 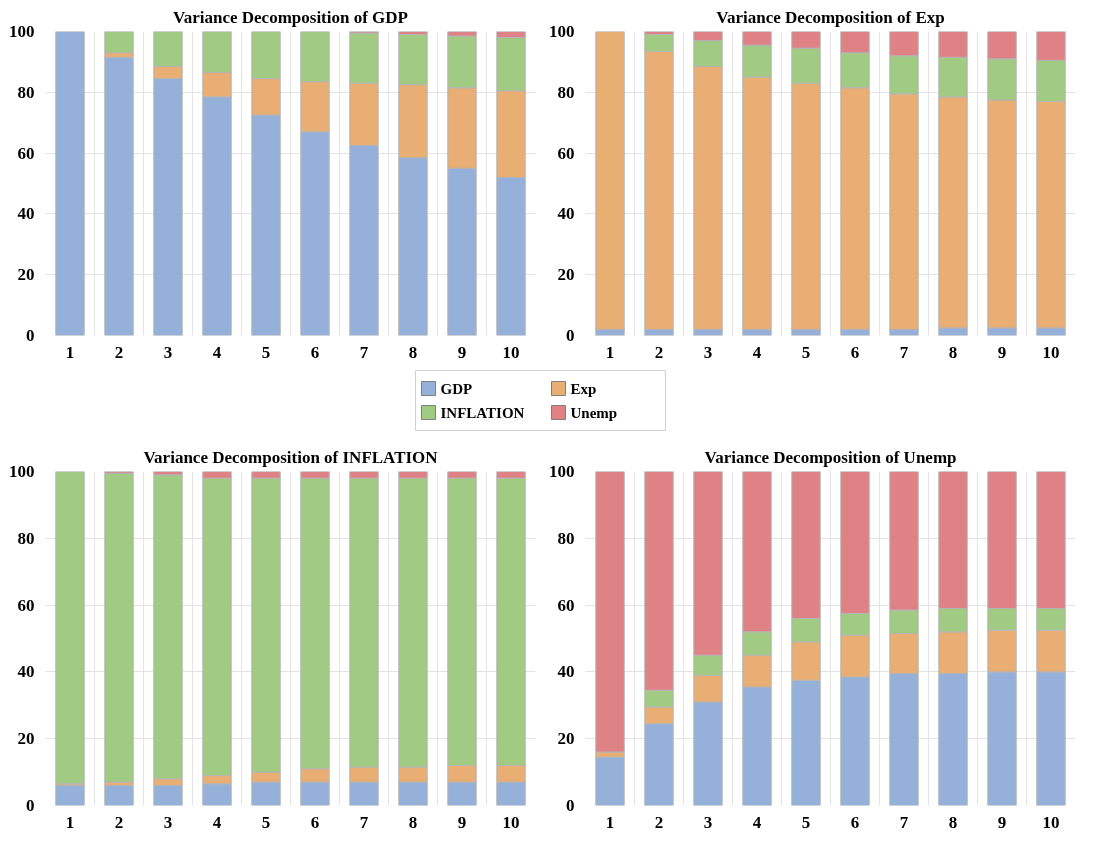 What do you see at coordinates (830, 17) in the screenshot?
I see `chart-title: Variance Decomposition of Exp` at bounding box center [830, 17].